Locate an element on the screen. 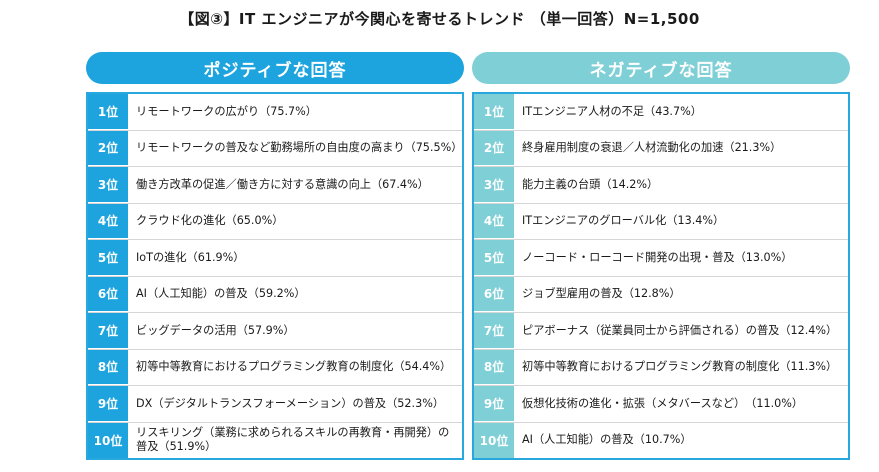  positive-table-row: 7位 ビッグデータの活用（57.9%） is located at coordinates (275, 331).